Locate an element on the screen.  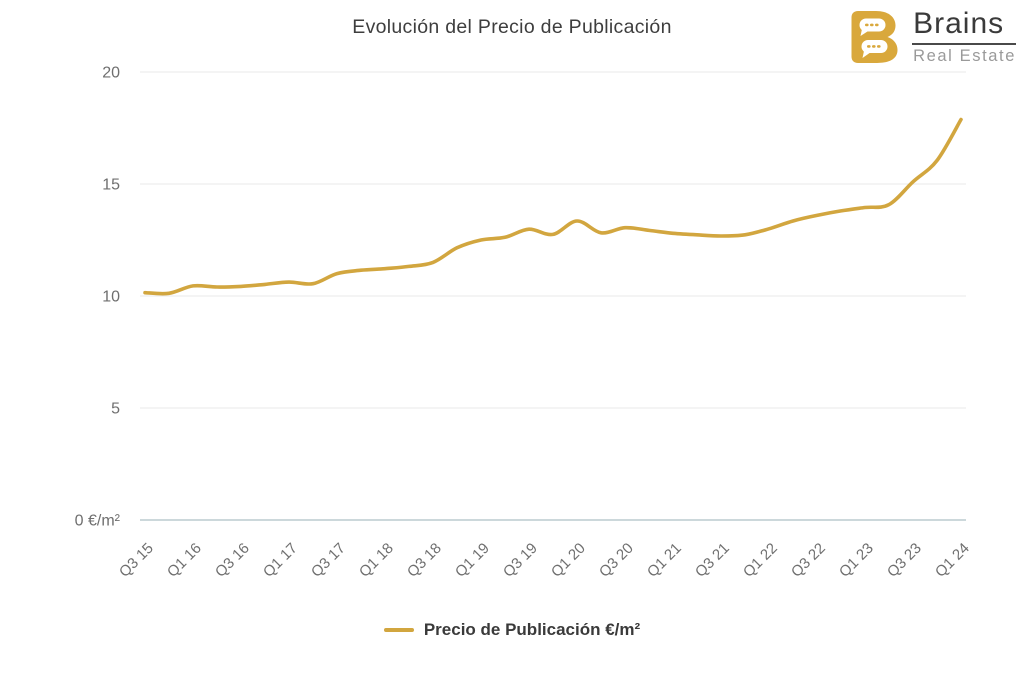
legend-label: Precio de Publicación €/m² is located at coordinates (532, 629).